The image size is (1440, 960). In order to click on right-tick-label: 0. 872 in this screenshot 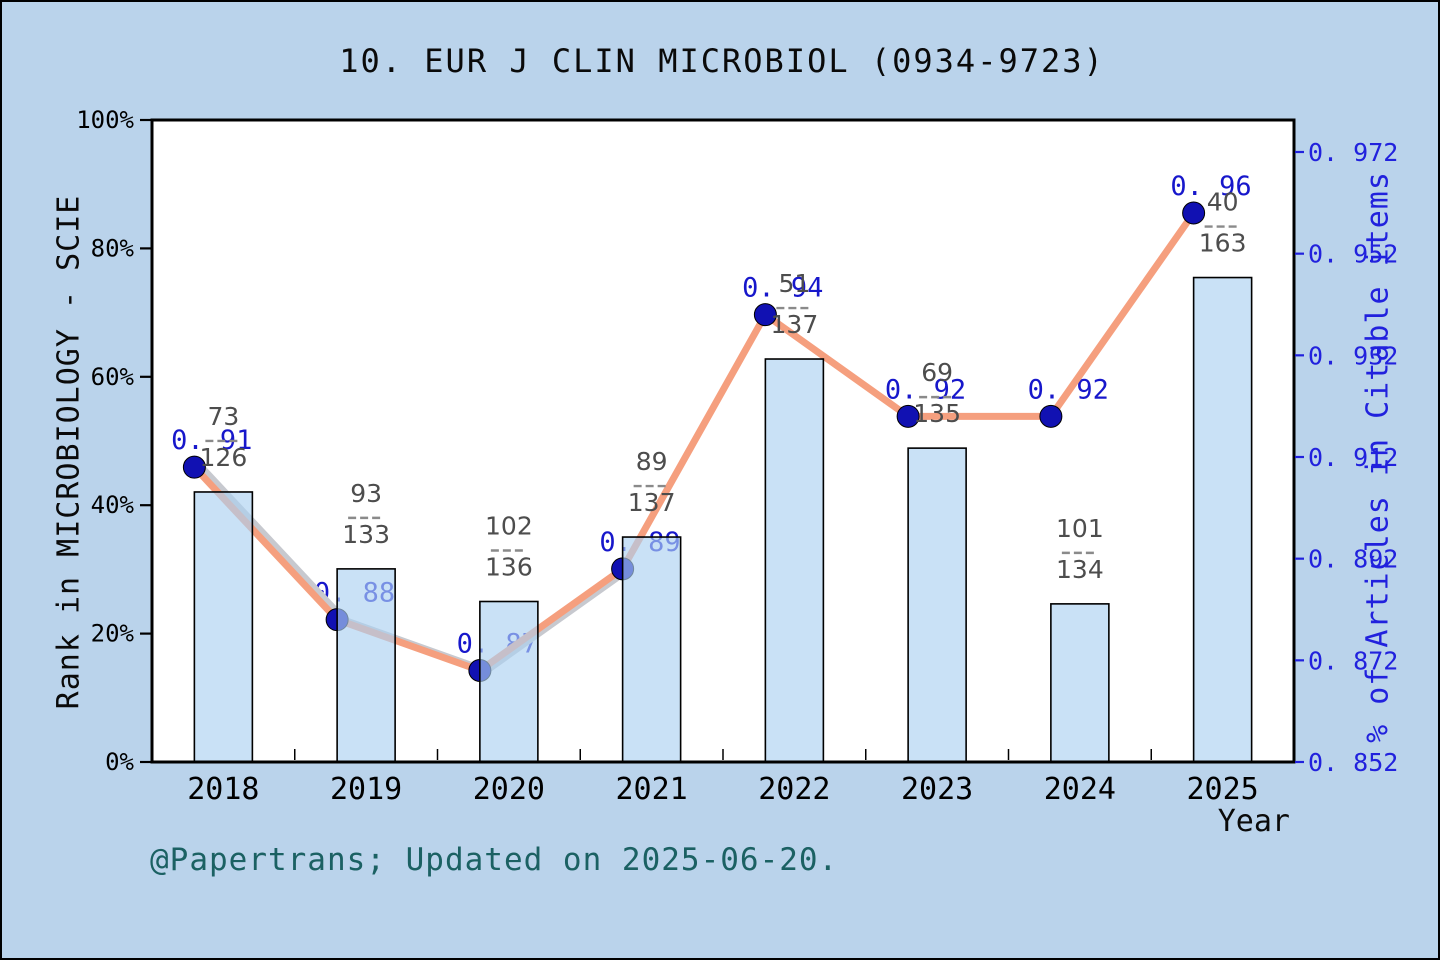, I will do `click(1353, 660)`.